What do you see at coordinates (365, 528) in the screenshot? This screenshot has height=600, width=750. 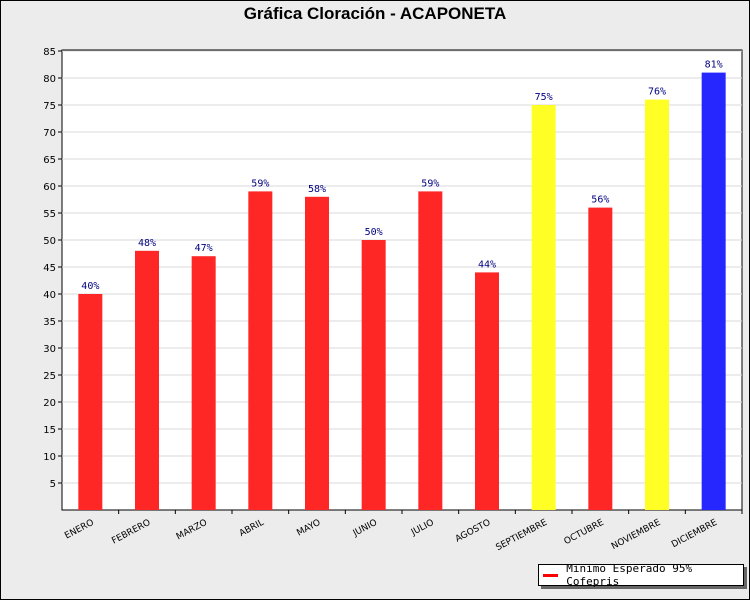 I see `x-tick-label: JUNIO` at bounding box center [365, 528].